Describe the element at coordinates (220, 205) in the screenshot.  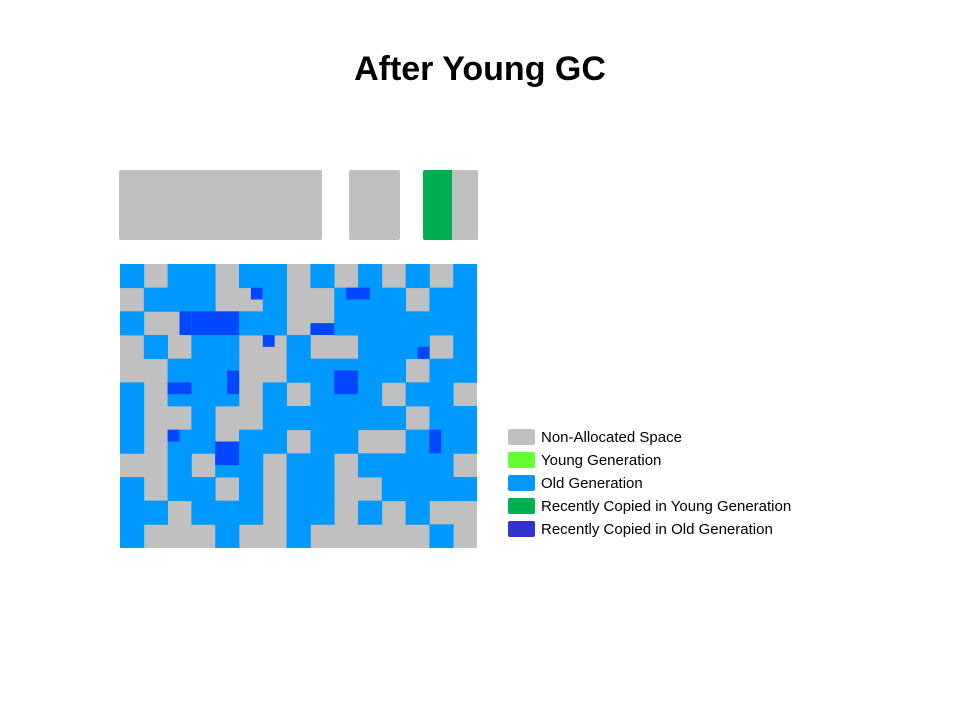
I see `eden-space` at that location.